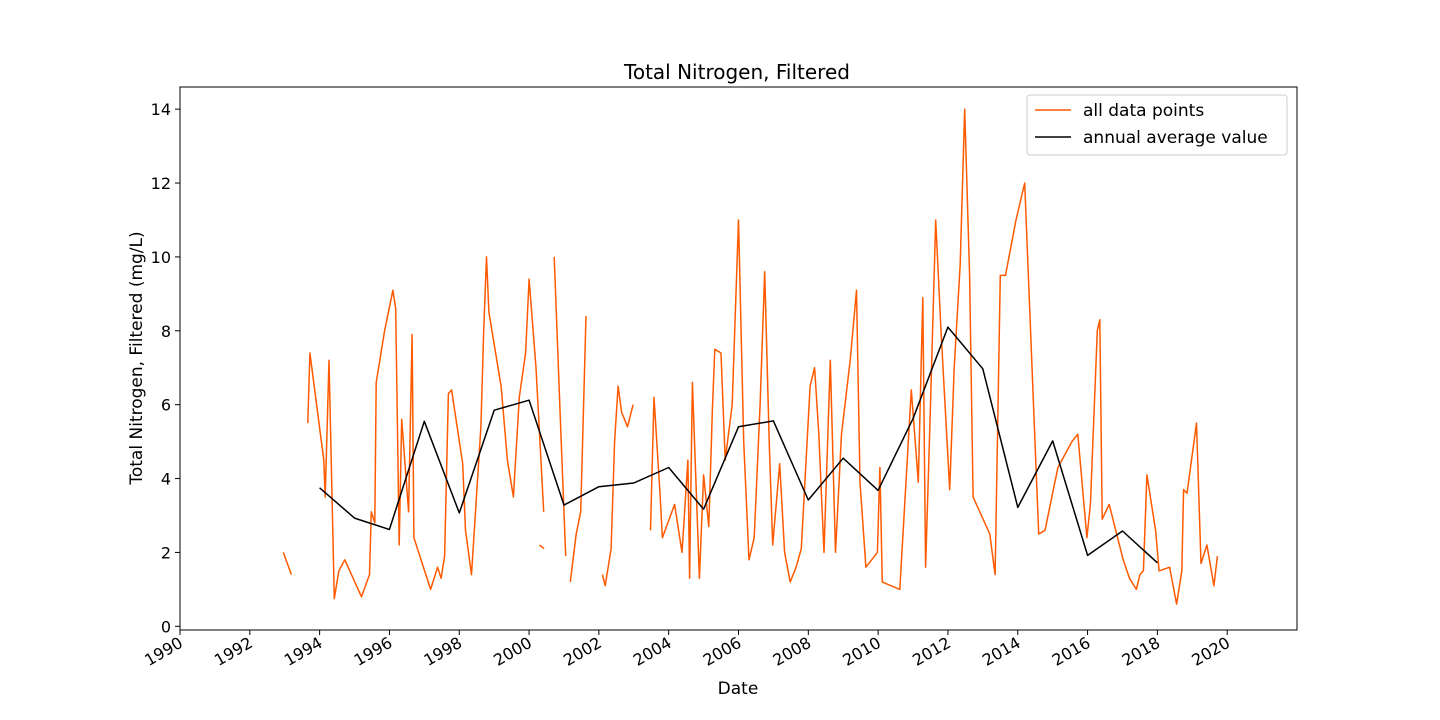 This screenshot has width=1440, height=720. Describe the element at coordinates (166, 331) in the screenshot. I see `y-tick-label: 8` at that location.